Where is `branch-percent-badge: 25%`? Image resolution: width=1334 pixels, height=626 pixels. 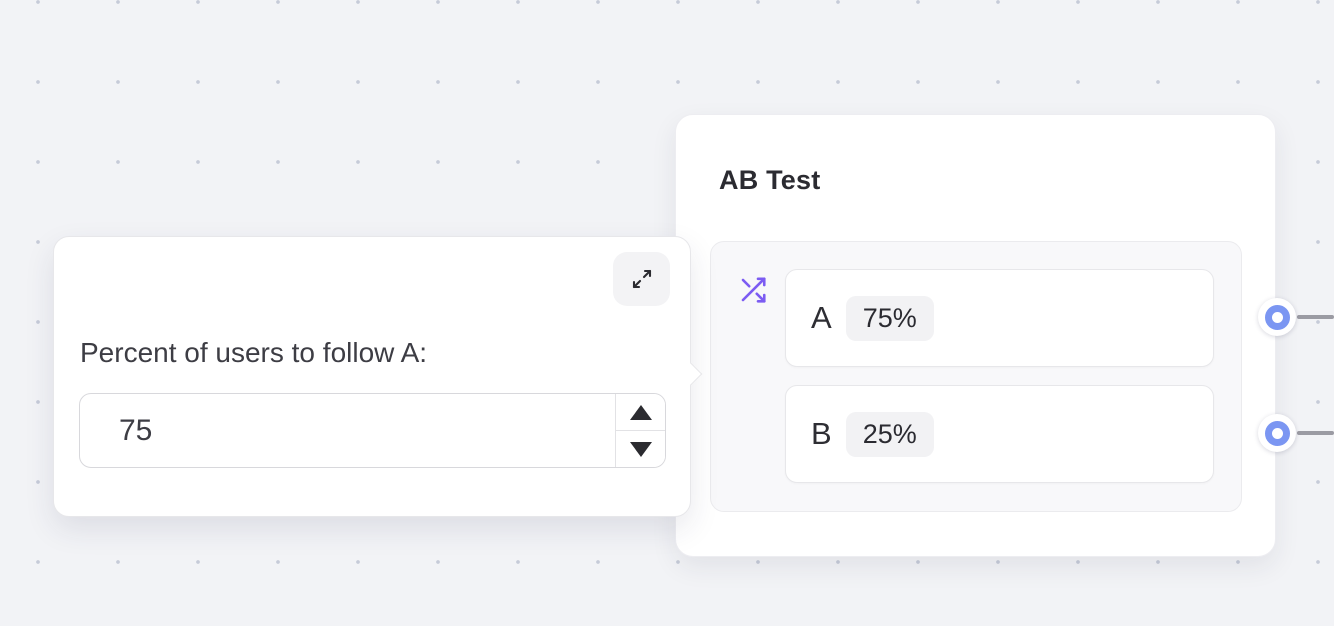
branch-percent-badge: 25% is located at coordinates (889, 434).